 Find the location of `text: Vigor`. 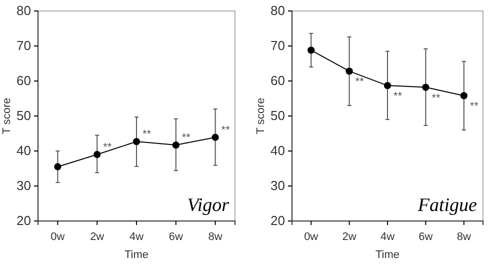

text: Vigor is located at coordinates (208, 205).